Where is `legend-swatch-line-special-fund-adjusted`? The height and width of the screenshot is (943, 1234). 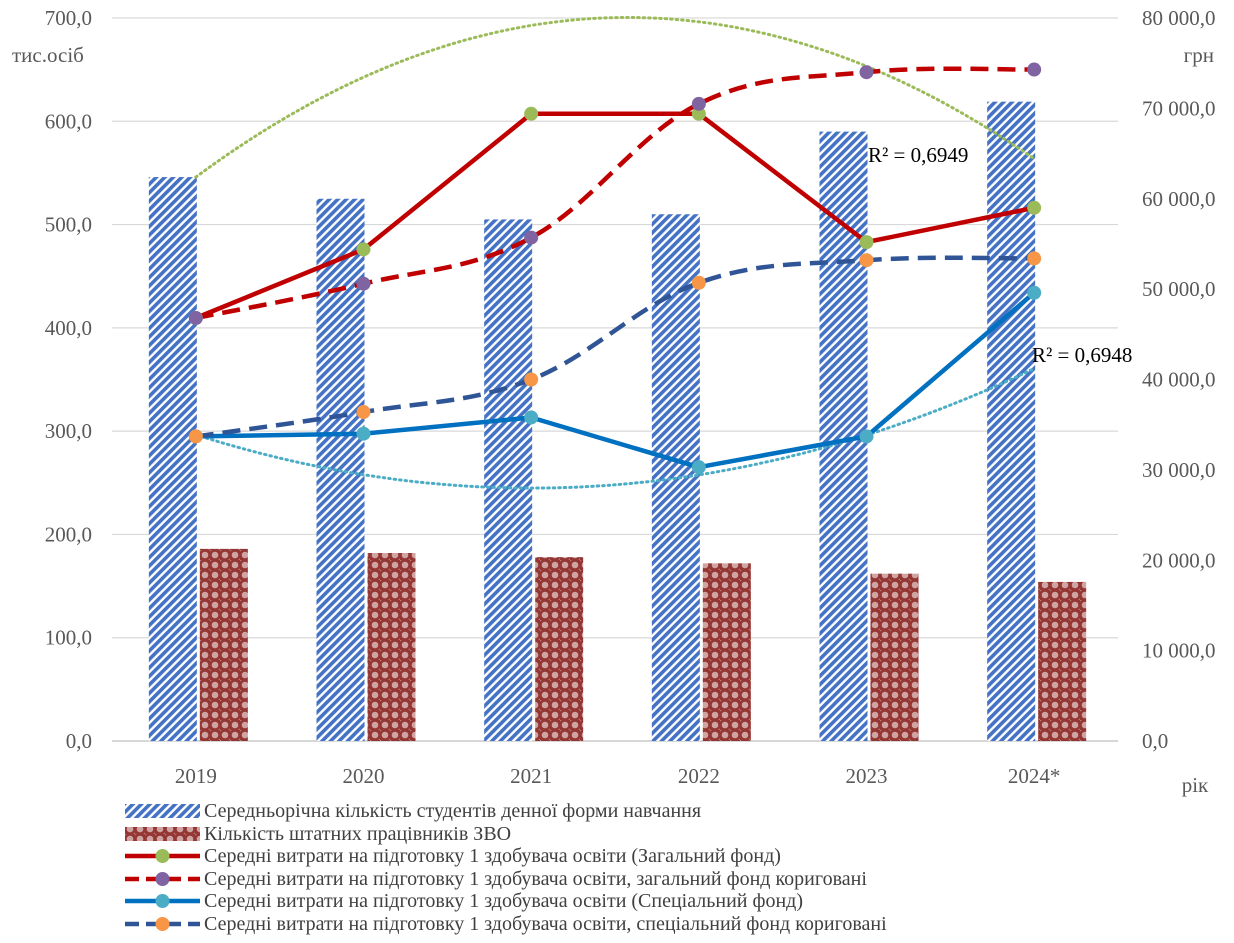 legend-swatch-line-special-fund-adjusted is located at coordinates (162, 923).